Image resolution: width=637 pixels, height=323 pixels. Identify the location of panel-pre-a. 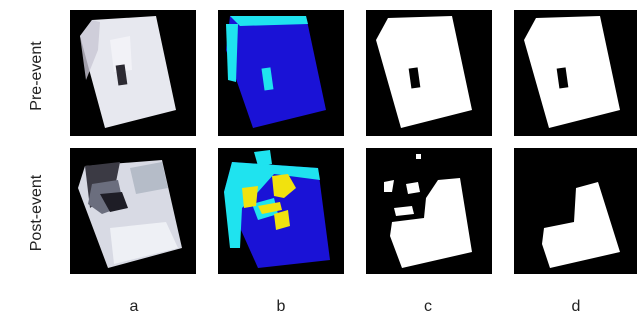
(133, 73).